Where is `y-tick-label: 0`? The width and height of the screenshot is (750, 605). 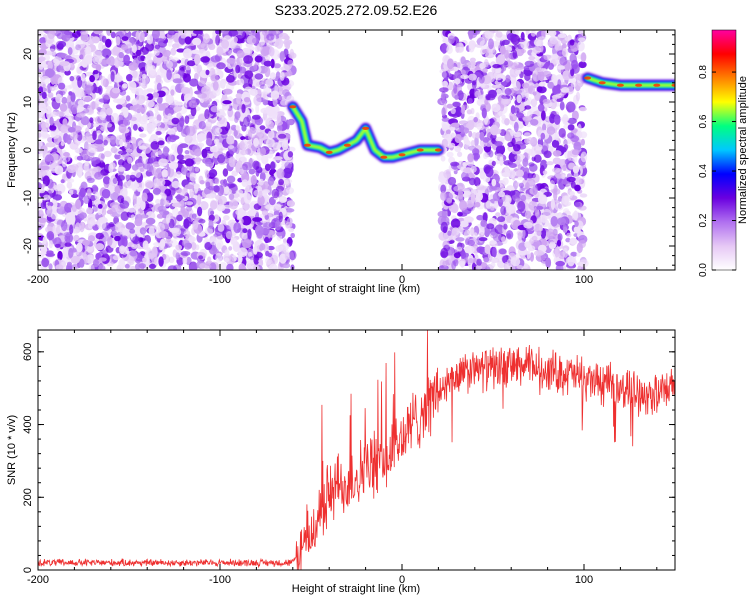
y-tick-label: 0 is located at coordinates (28, 570).